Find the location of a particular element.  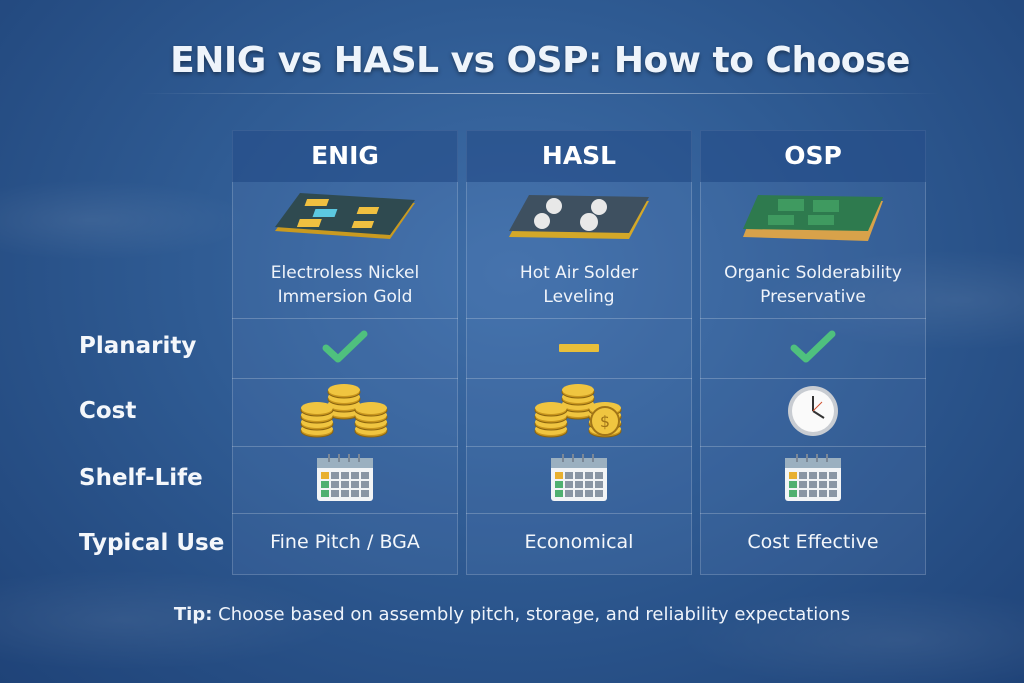

row-label-planarity: Planarity is located at coordinates (138, 346).